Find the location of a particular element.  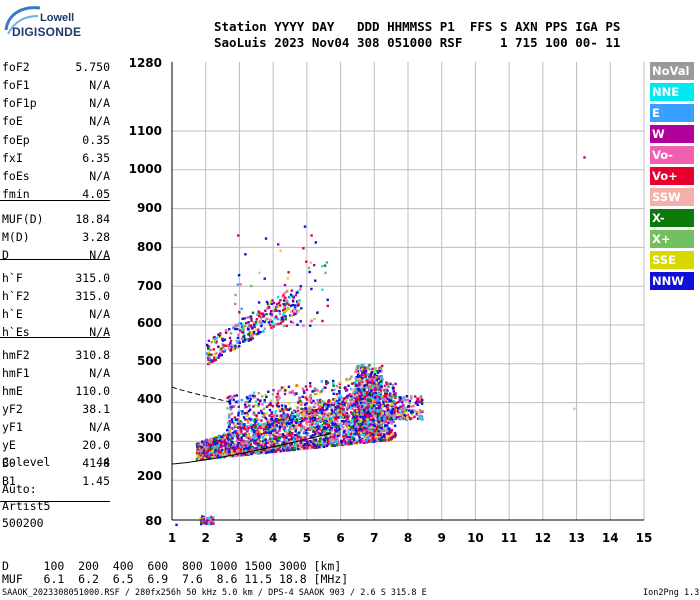

param-separator is located at coordinates (55, 200).